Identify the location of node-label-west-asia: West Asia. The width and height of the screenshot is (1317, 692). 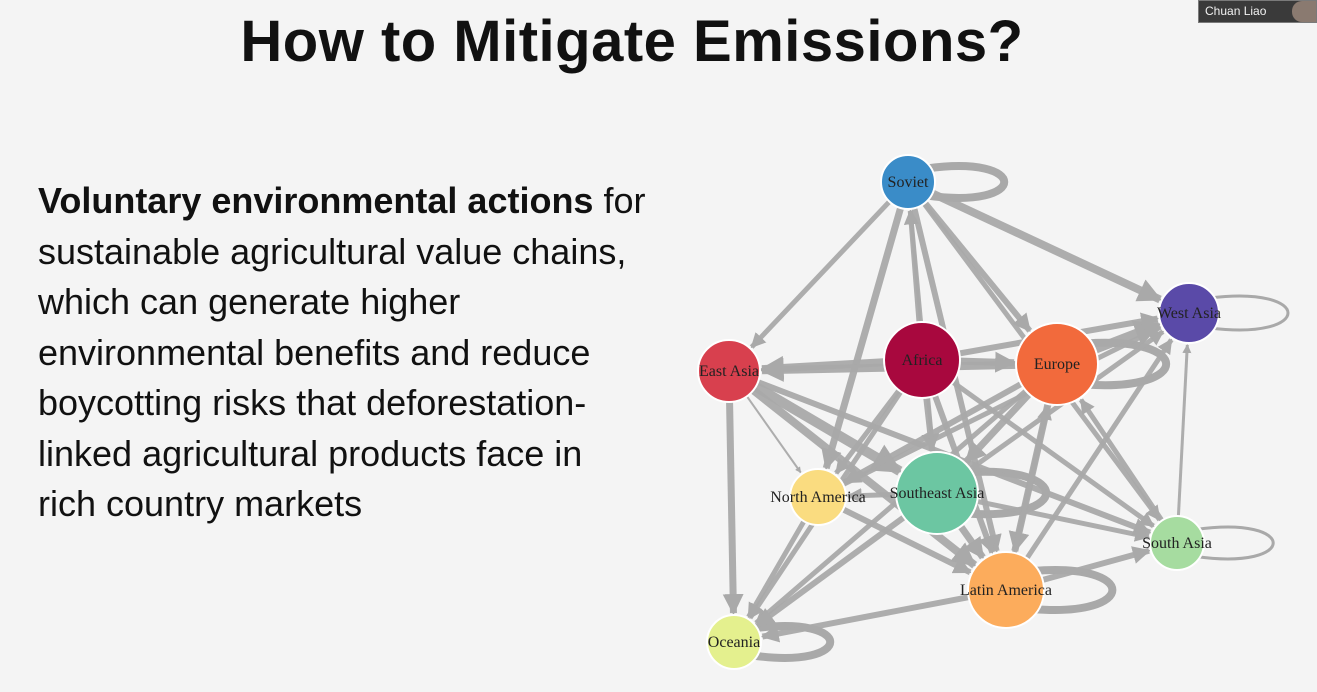
(1189, 313).